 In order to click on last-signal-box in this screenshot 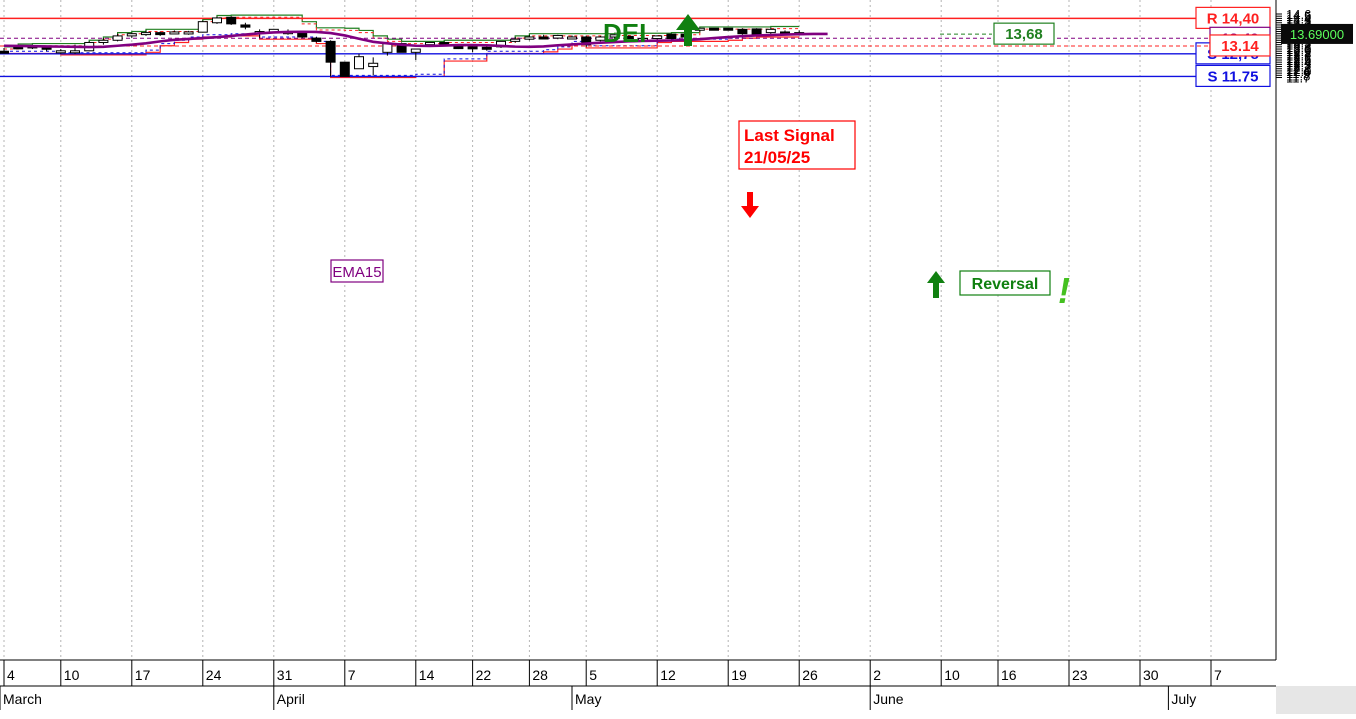, I will do `click(797, 145)`.